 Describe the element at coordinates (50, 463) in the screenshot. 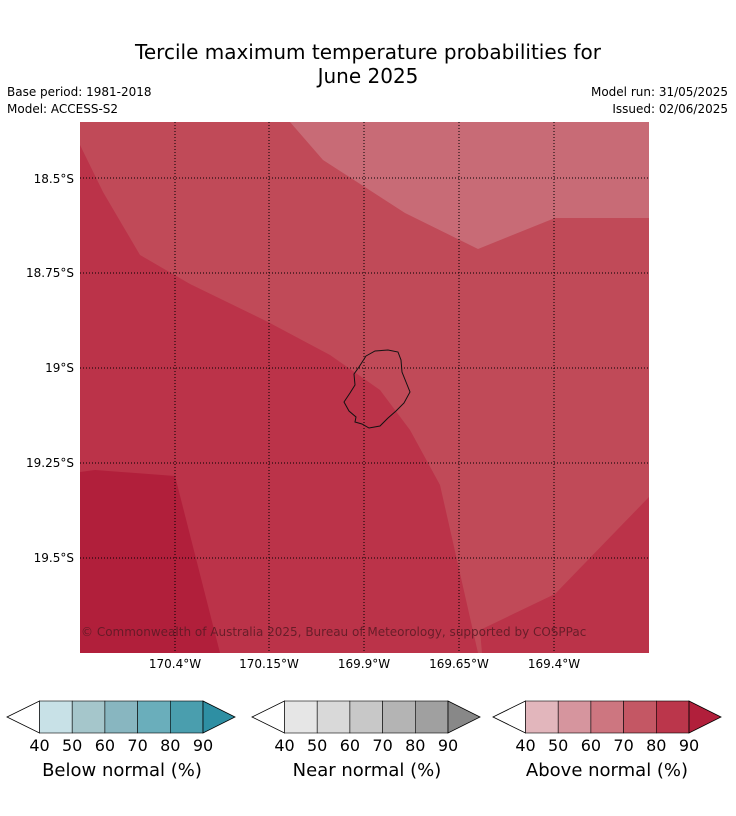

I see `lat-label-19-25: 19.25°S` at that location.